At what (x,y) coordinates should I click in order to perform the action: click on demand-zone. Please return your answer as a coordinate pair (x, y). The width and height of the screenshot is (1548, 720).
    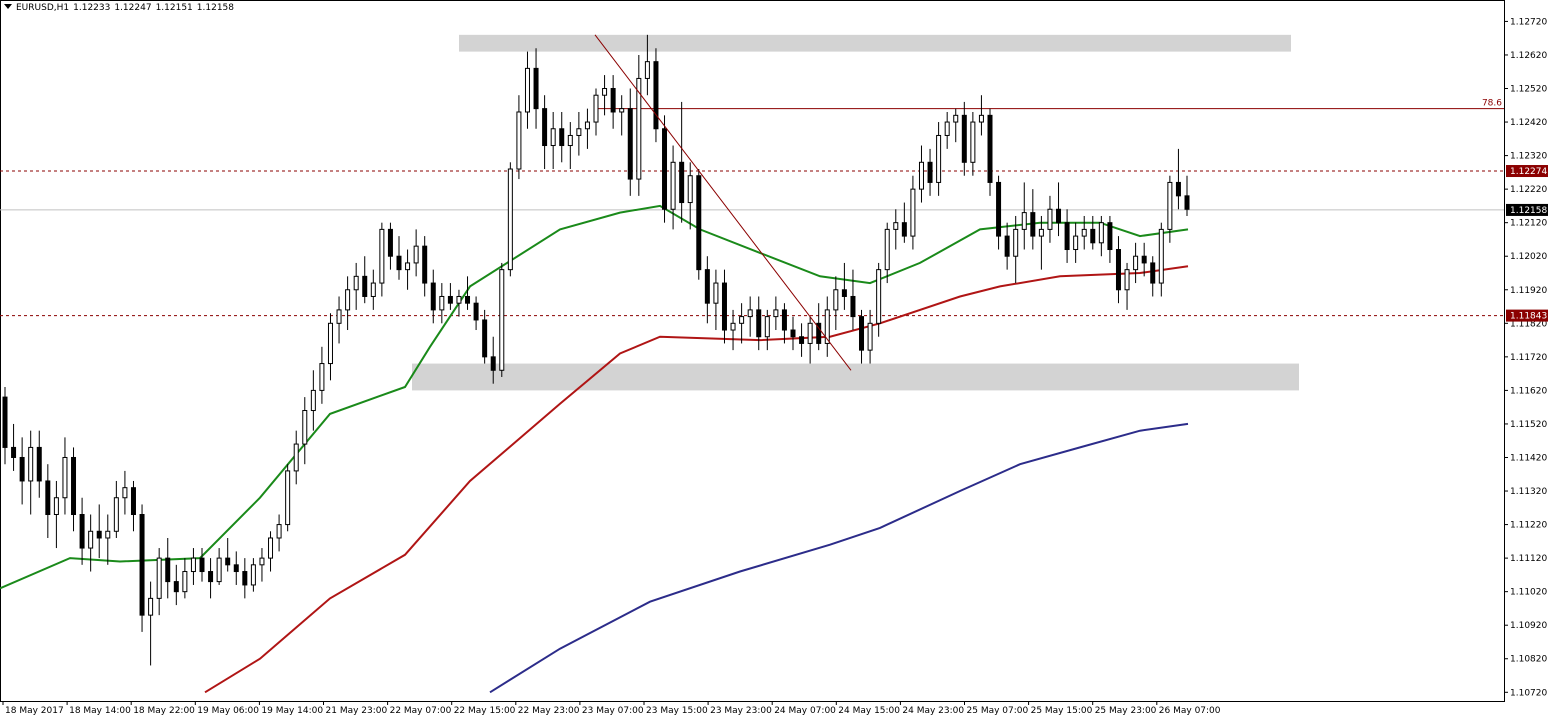
    Looking at the image, I should click on (855, 377).